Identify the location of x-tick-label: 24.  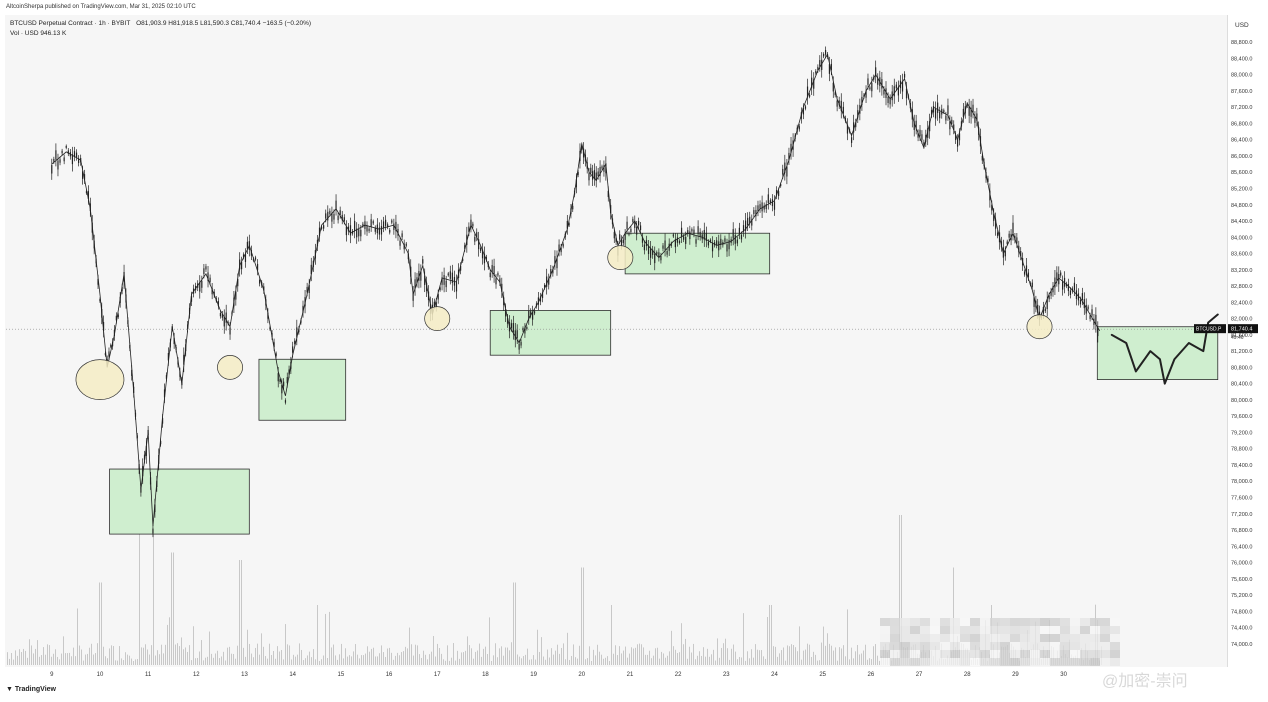
(774, 675).